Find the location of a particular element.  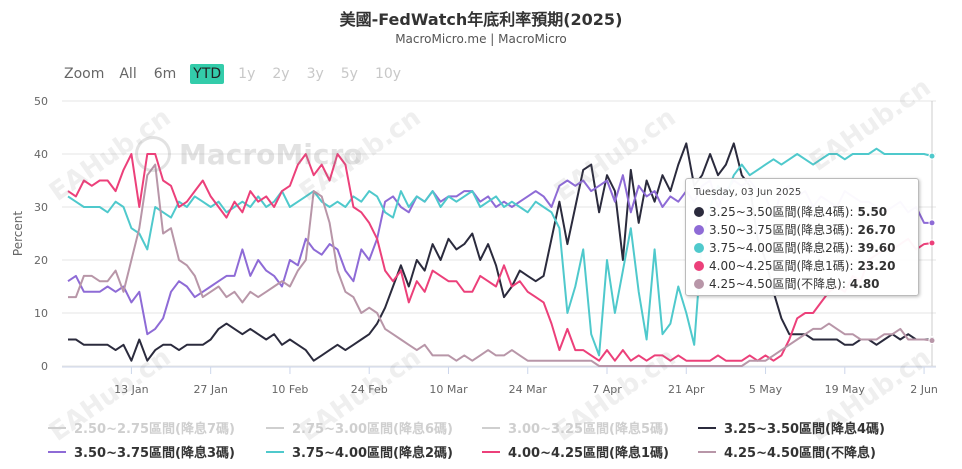

x-tick-label: 5 May is located at coordinates (766, 389).